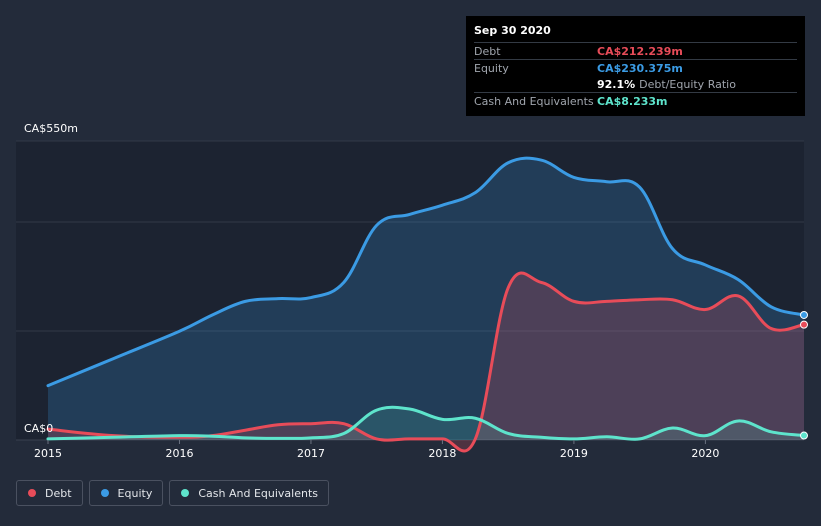  I want to click on tooltip-row-ratio: 92.1% Debt/Equity Ratio, so click(635, 84).